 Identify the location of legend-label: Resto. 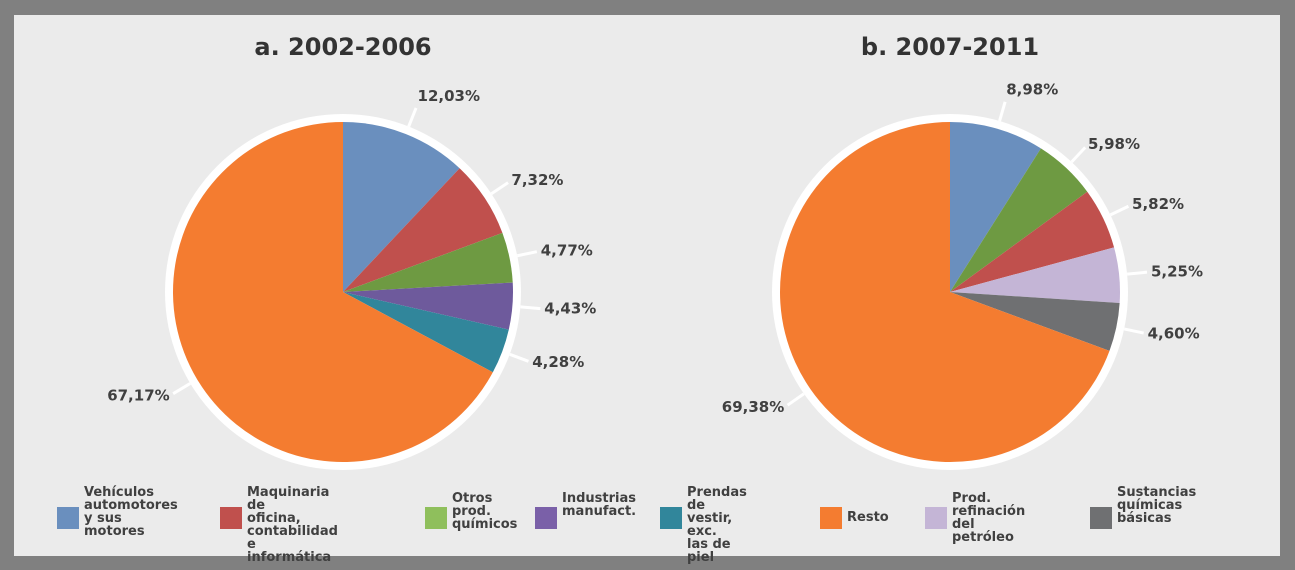
(868, 517).